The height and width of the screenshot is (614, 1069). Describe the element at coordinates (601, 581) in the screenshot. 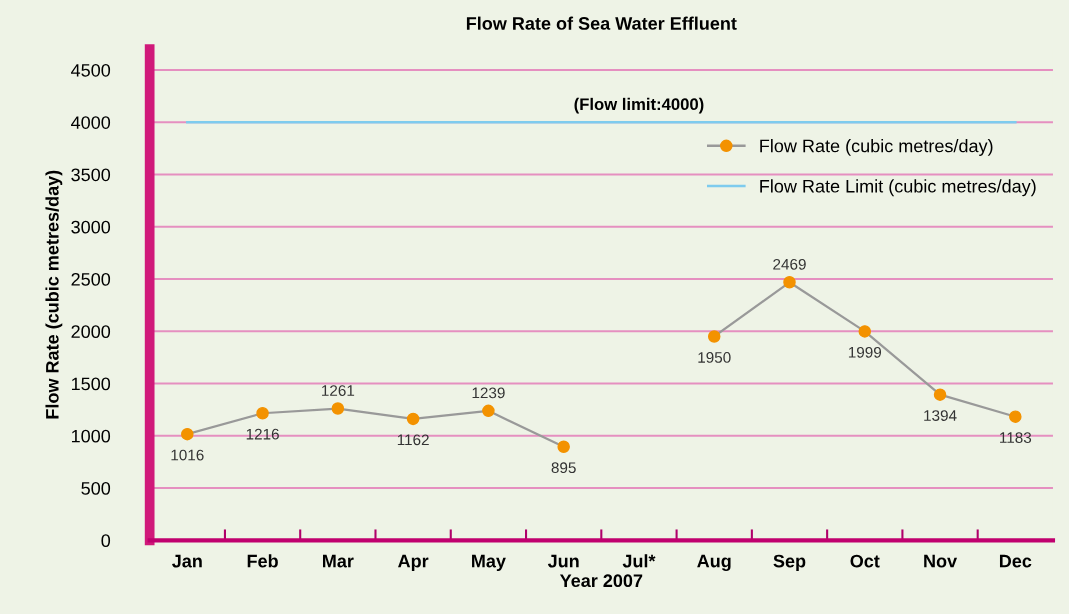

I see `x-axis-title: Year 2007` at that location.